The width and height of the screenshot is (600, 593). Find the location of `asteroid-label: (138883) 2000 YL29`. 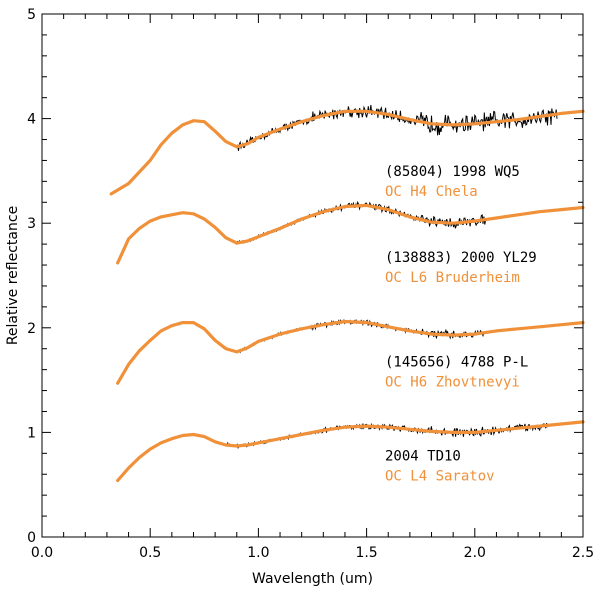

asteroid-label: (138883) 2000 YL29 is located at coordinates (461, 258).